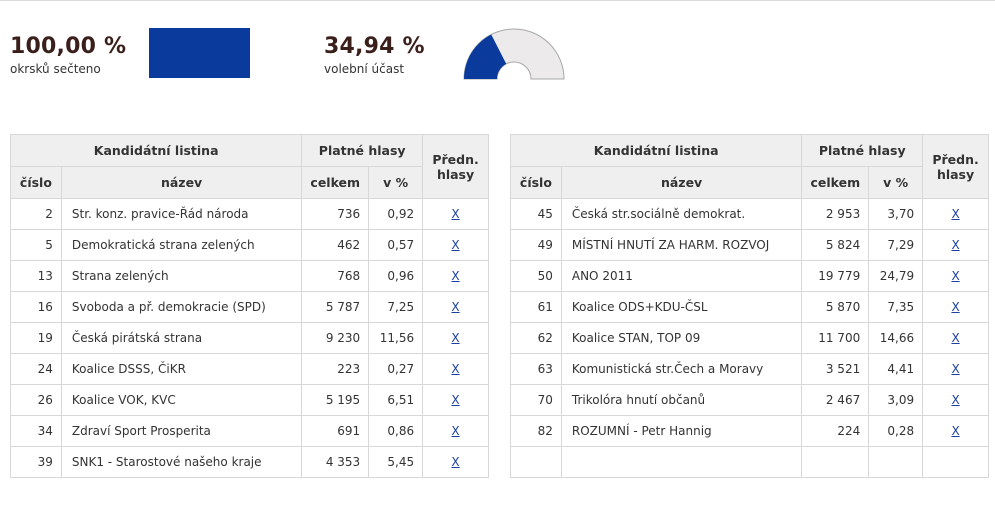 The height and width of the screenshot is (519, 995). I want to click on party-number: 82, so click(536, 431).